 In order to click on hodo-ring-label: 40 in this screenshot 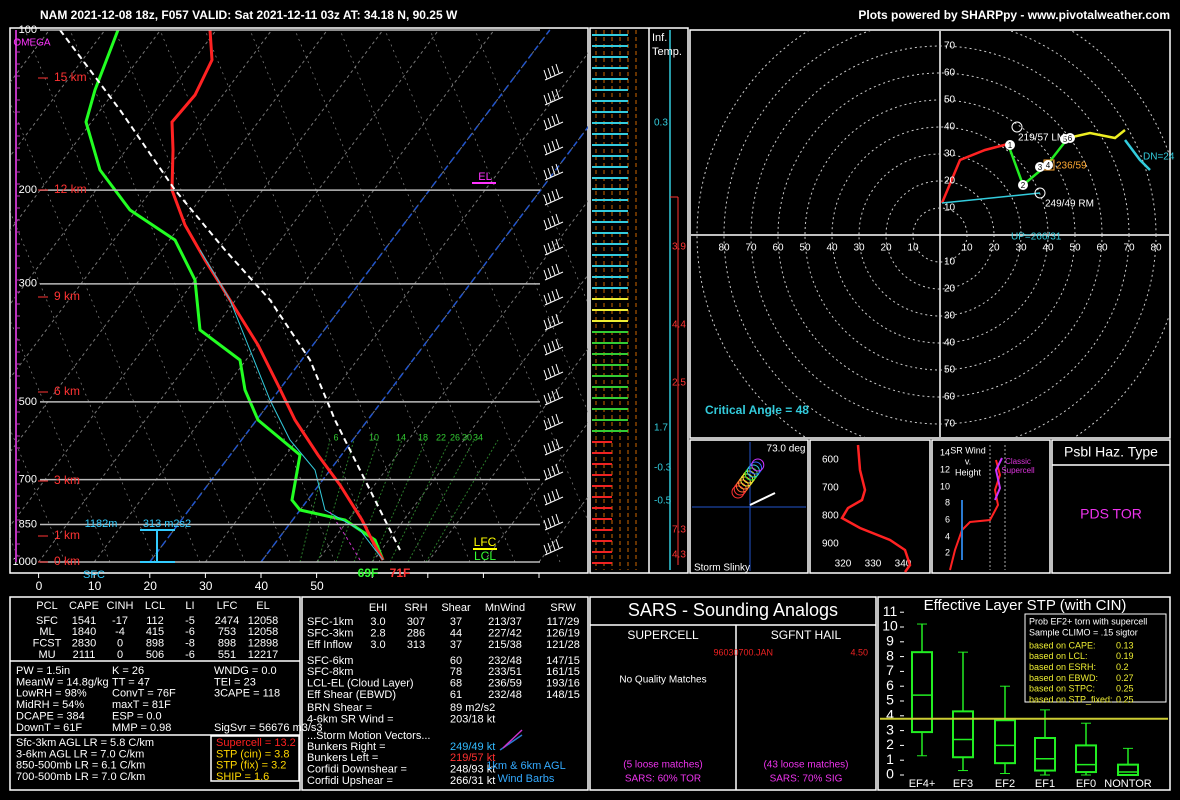, I will do `click(950, 127)`.